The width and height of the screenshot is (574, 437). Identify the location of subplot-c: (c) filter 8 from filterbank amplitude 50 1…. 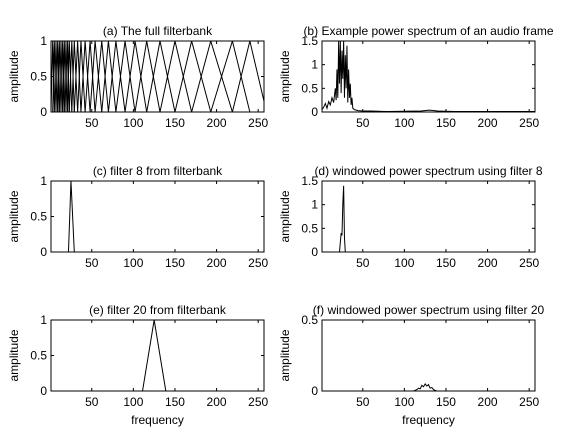
(138, 217).